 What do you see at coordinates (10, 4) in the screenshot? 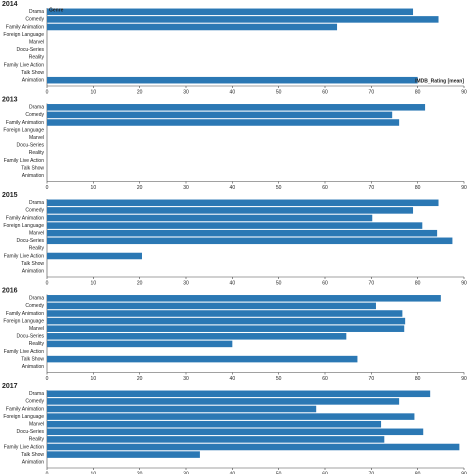
I see `panel-title: 2014` at bounding box center [10, 4].